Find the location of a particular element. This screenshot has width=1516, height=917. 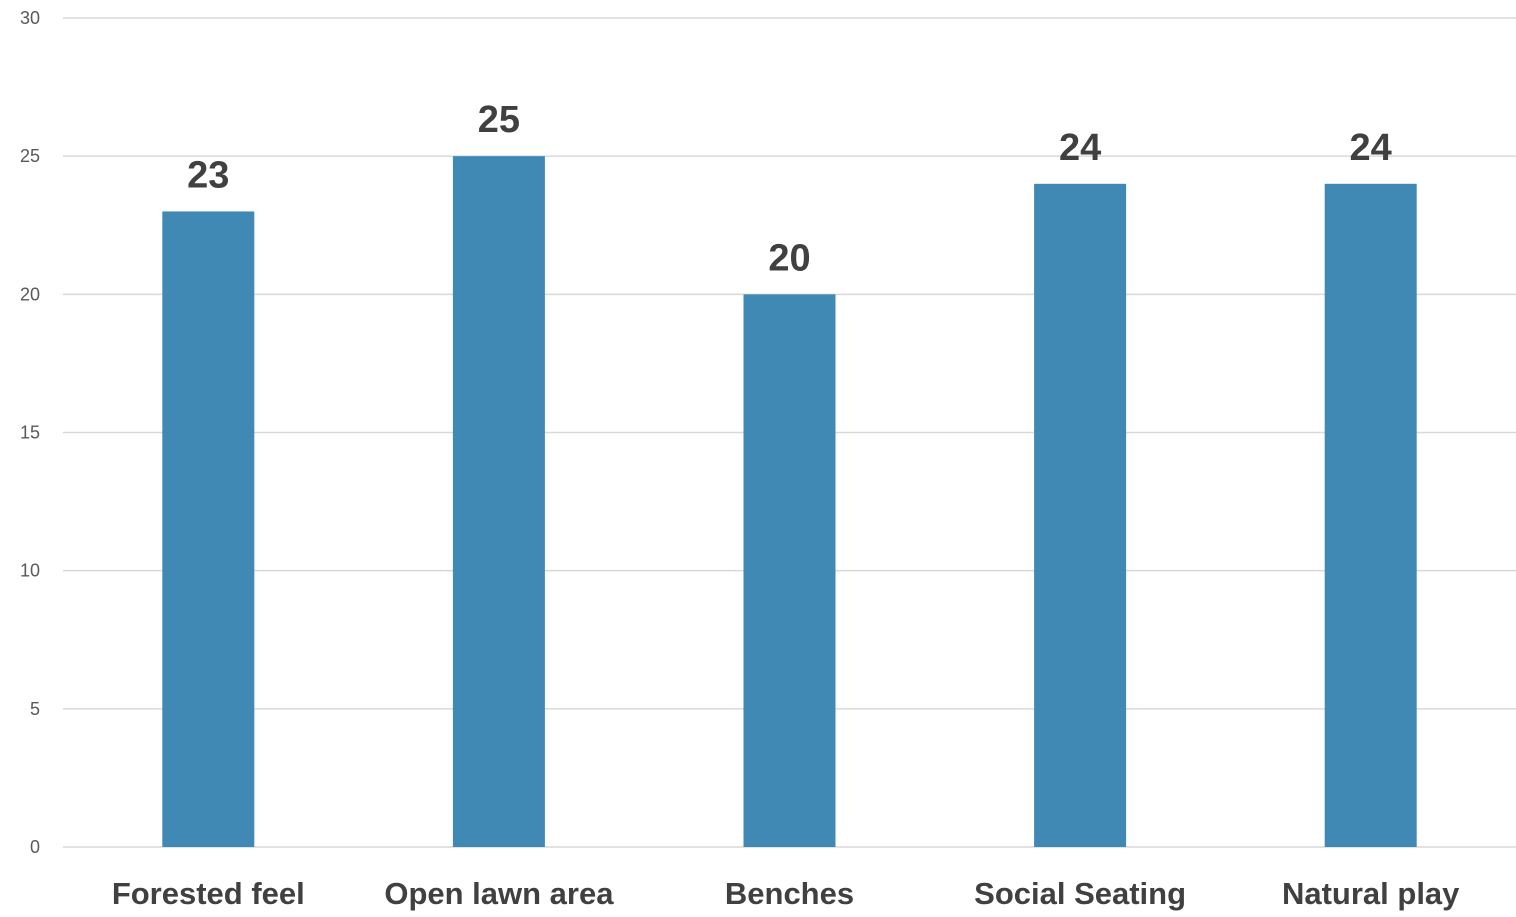

y-axis-ticks: 0 5 10 15 20 25 30 is located at coordinates (30, 432).